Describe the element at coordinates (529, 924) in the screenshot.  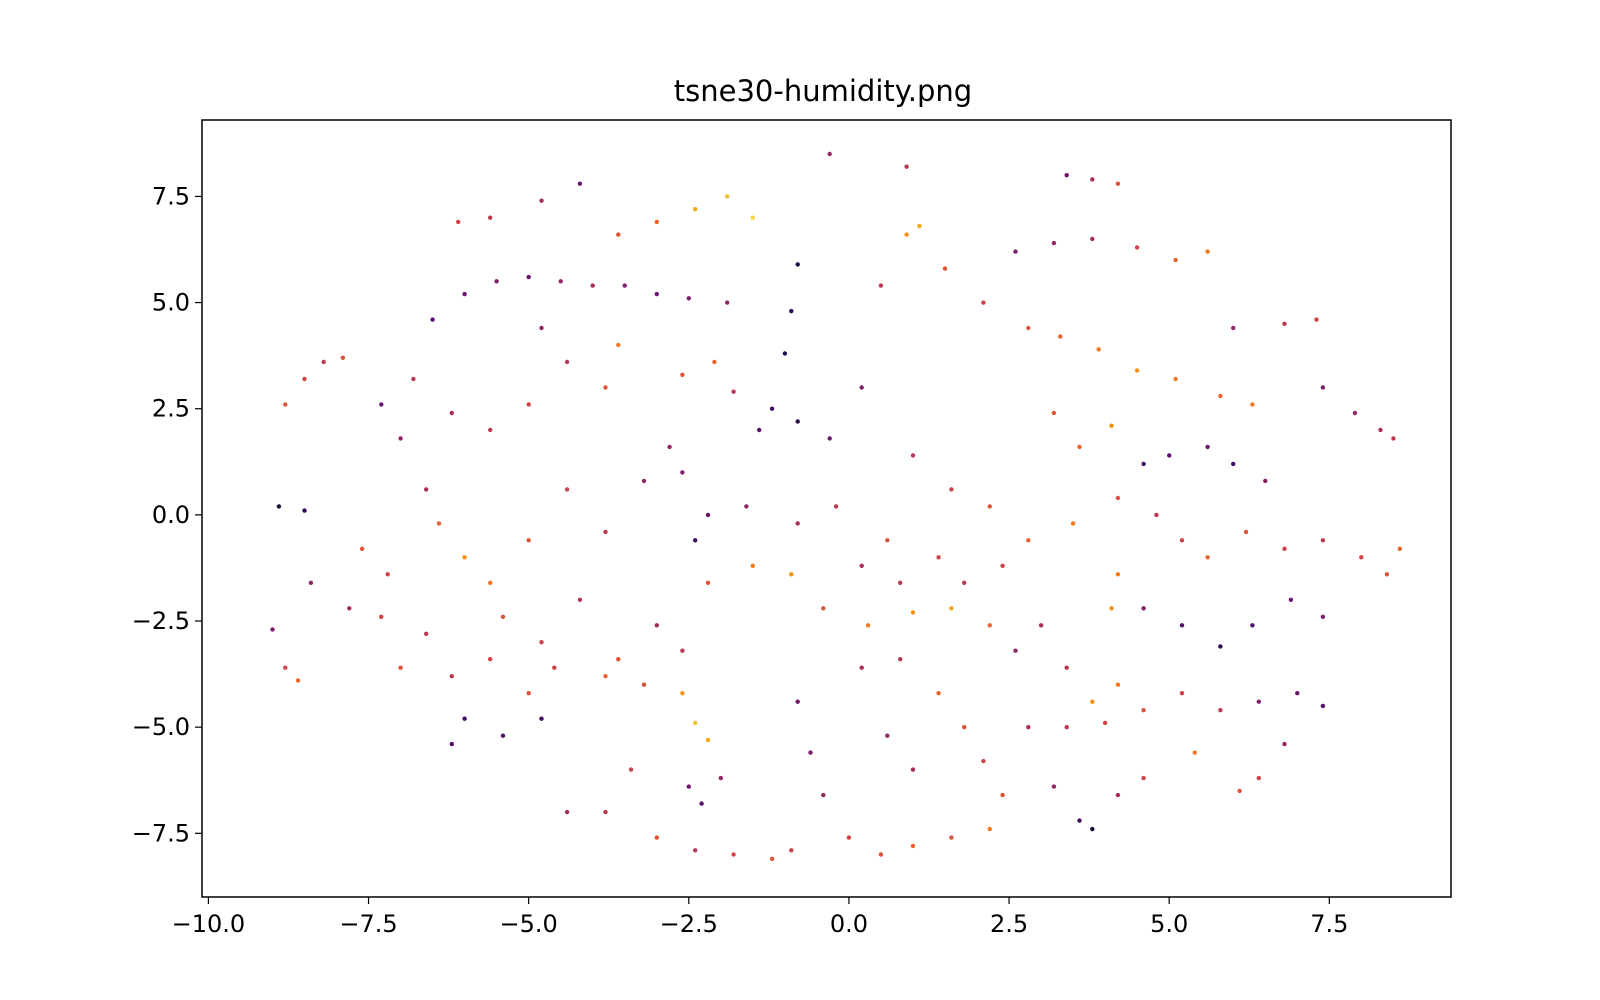
I see `x-tick-label: −5.0` at that location.